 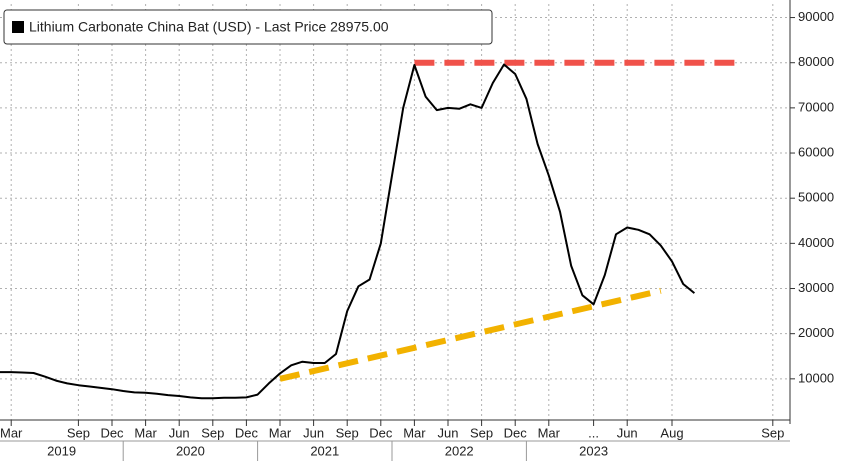 What do you see at coordinates (816, 151) in the screenshot?
I see `y-tick-label: 60000` at bounding box center [816, 151].